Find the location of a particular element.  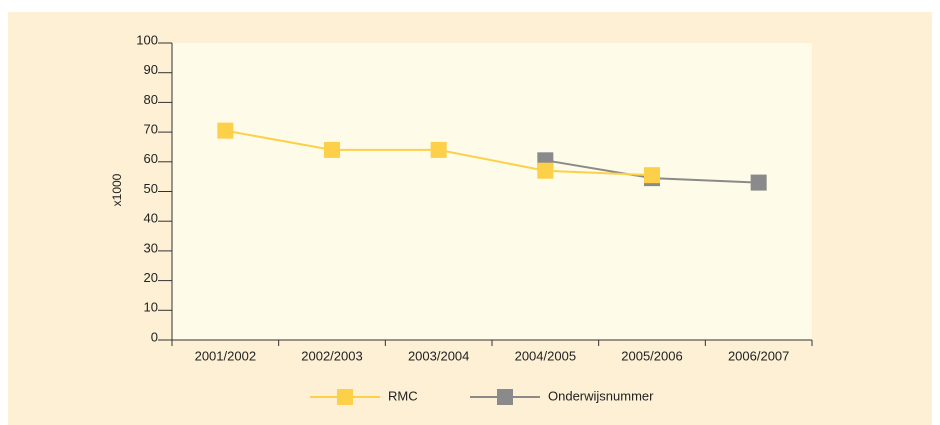

y-axis-label: x1000 is located at coordinates (117, 189).